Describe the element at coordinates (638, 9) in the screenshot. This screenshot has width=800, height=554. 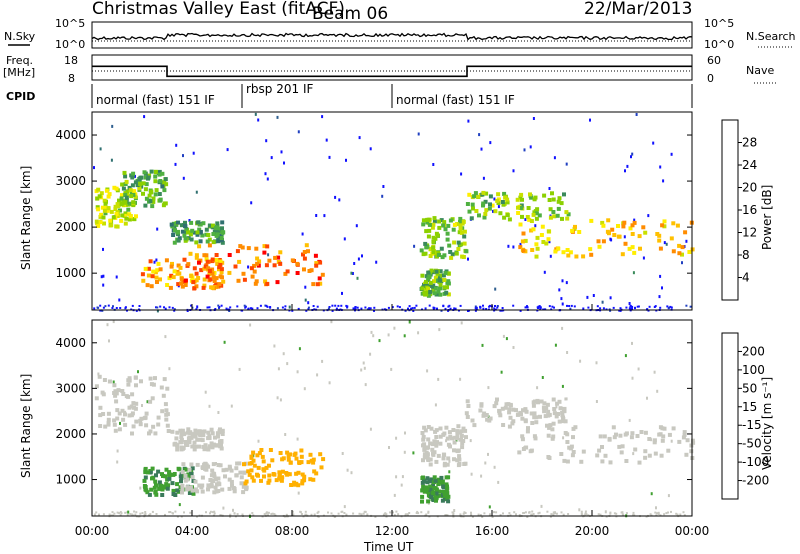
I see `date-label: 22/Mar/2013` at that location.